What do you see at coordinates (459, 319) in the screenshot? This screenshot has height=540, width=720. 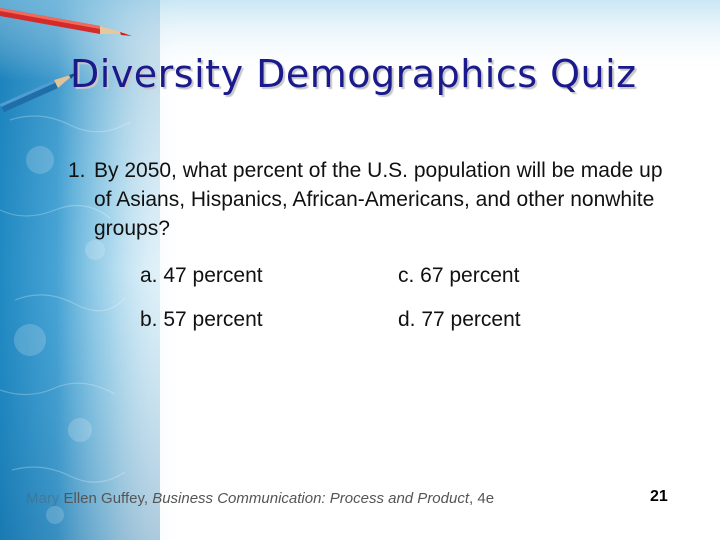 I see `answer-option-d: d. 77 percent` at bounding box center [459, 319].